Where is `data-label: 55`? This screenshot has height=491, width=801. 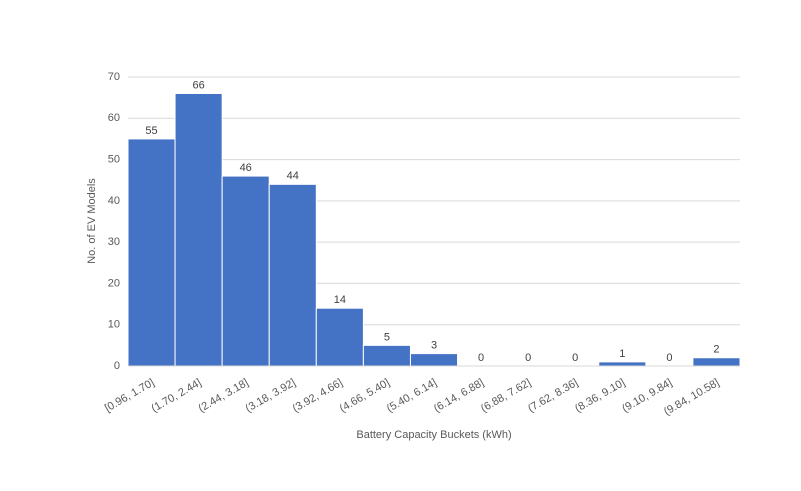
data-label: 55 is located at coordinates (151, 131).